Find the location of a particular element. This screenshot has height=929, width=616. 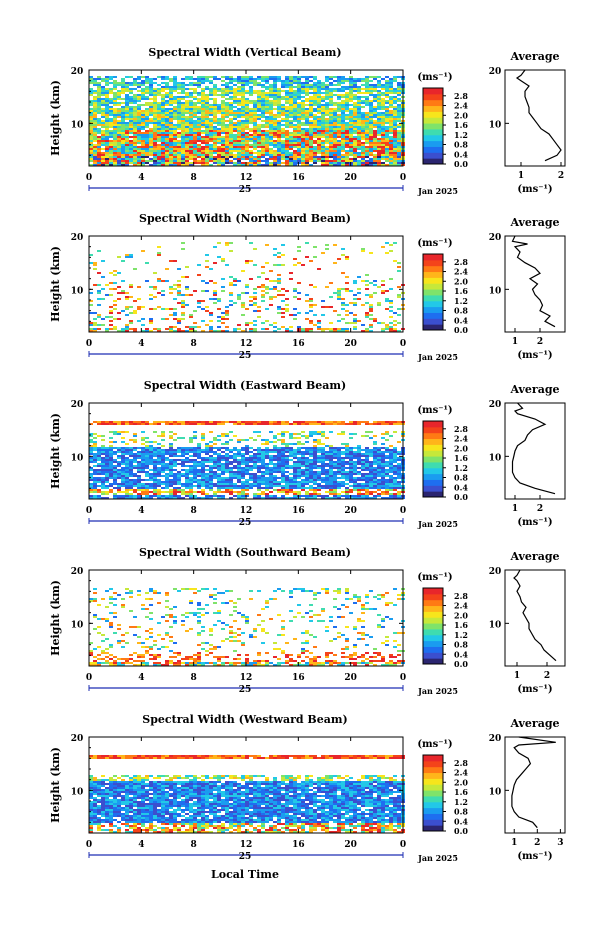

avg-x-tick-label: 2 is located at coordinates (540, 342).